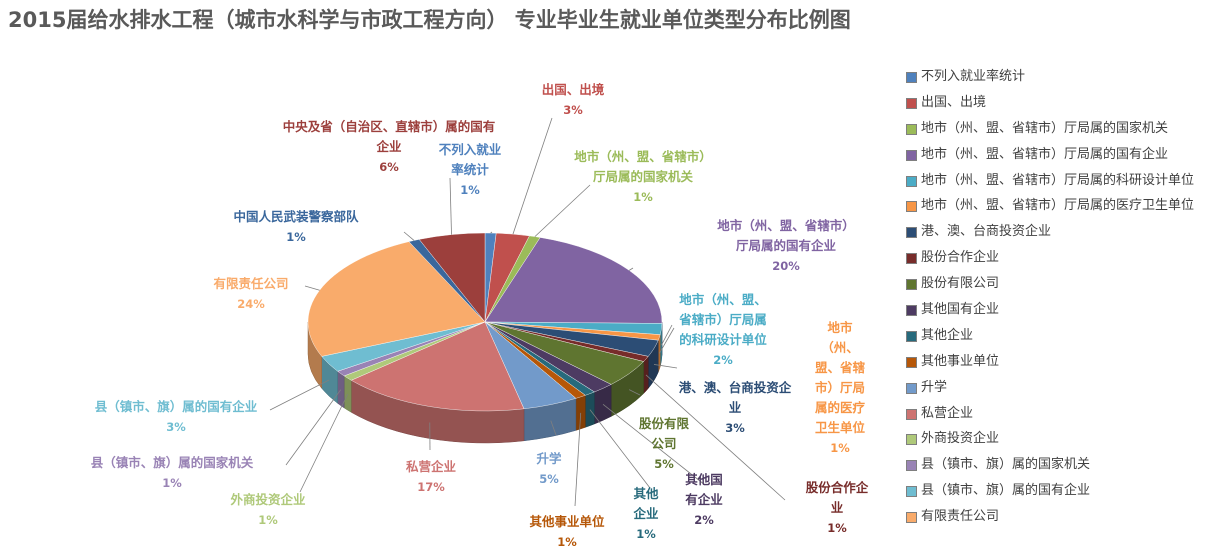 The width and height of the screenshot is (1223, 553). Describe the element at coordinates (840, 327) in the screenshot. I see `data-label-text: 地市` at that location.